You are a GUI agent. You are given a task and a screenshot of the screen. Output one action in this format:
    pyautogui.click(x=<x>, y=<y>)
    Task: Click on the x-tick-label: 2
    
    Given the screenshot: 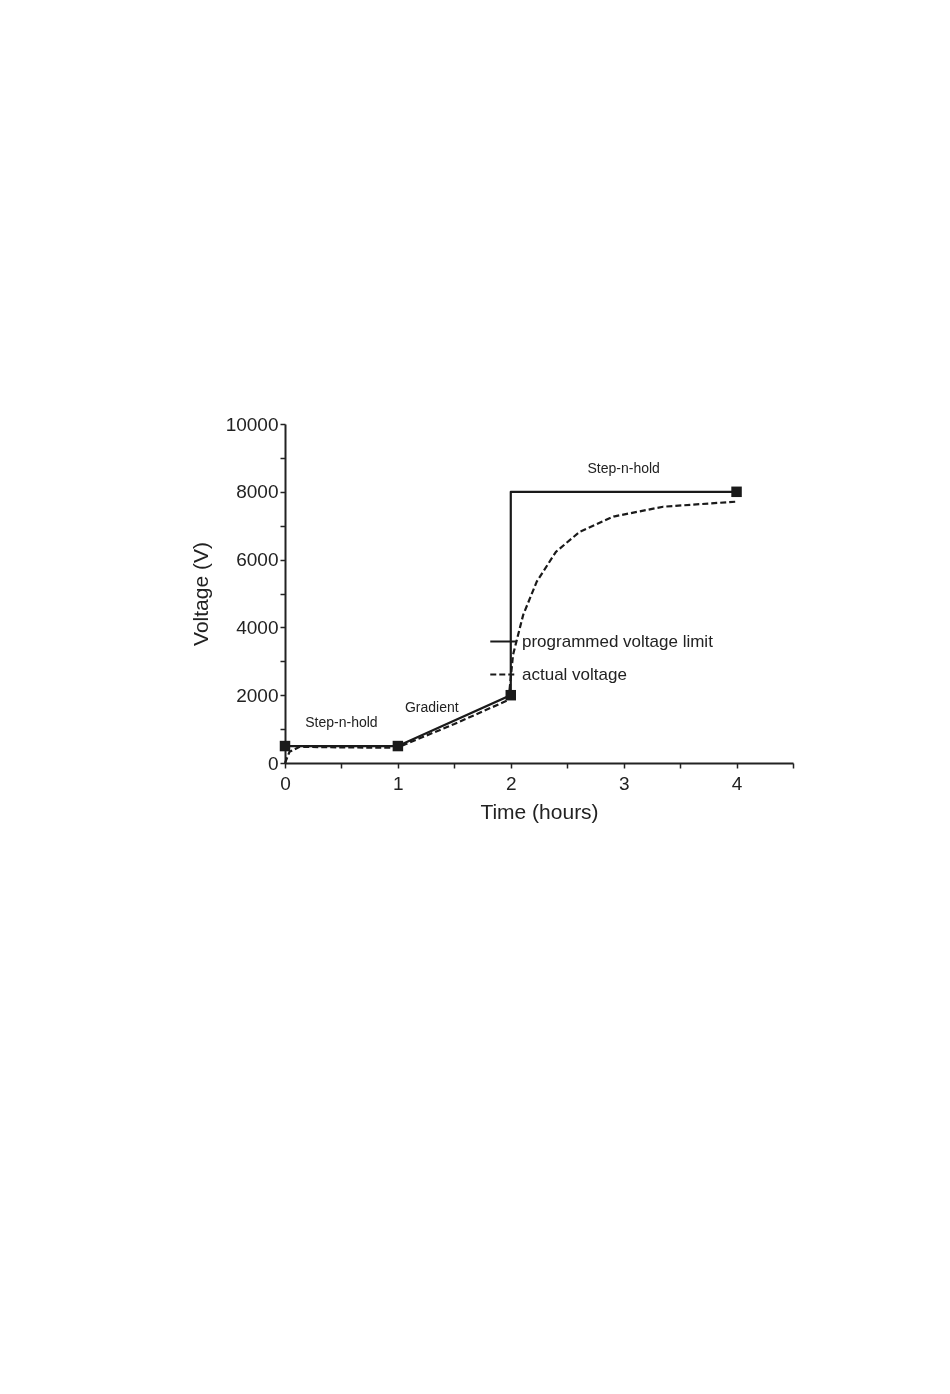 What is the action you would take?
    pyautogui.click(x=511, y=783)
    